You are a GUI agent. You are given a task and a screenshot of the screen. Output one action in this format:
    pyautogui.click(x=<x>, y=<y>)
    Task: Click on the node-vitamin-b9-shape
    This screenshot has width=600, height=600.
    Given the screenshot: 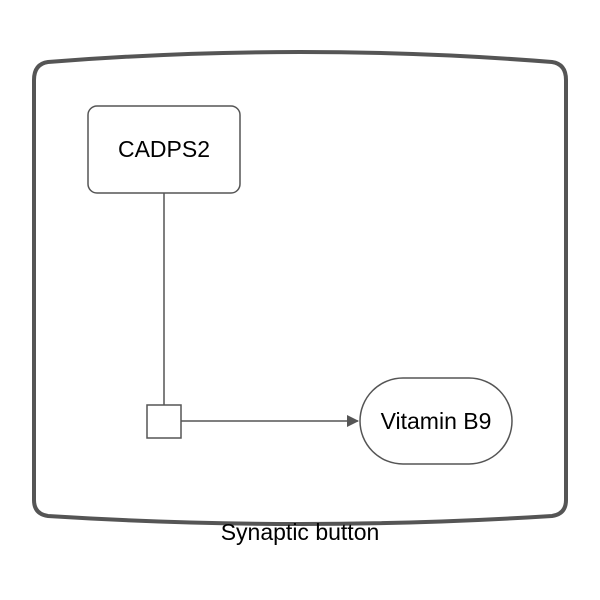 What is the action you would take?
    pyautogui.click(x=436, y=421)
    